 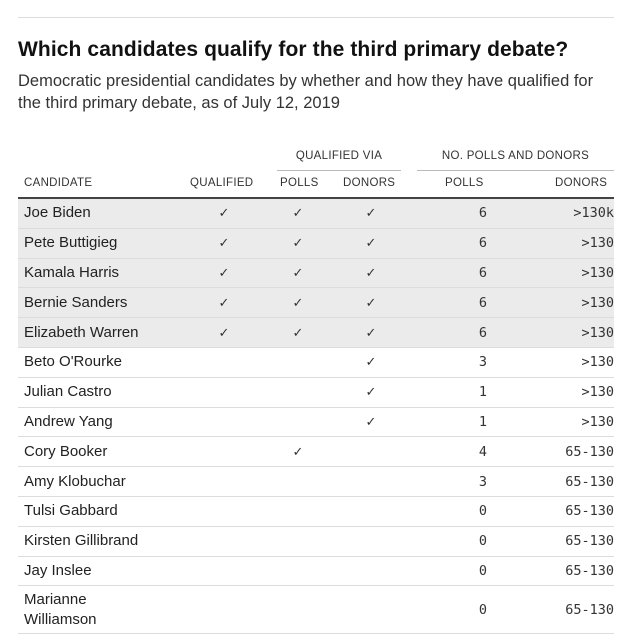 What do you see at coordinates (72, 272) in the screenshot?
I see `candidate-name: Kamala Harris` at bounding box center [72, 272].